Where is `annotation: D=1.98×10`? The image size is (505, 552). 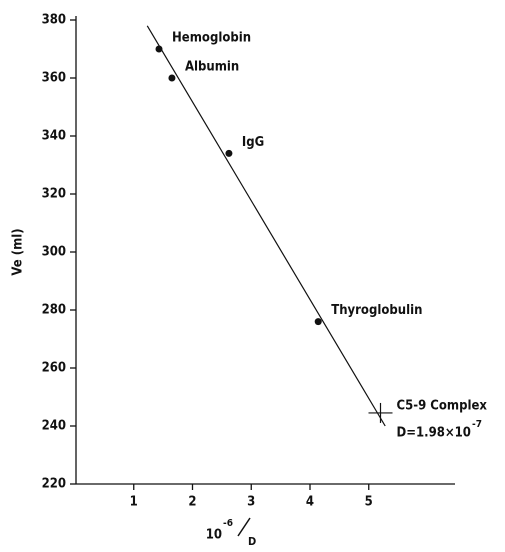 annotation: D=1.98×10 is located at coordinates (434, 432).